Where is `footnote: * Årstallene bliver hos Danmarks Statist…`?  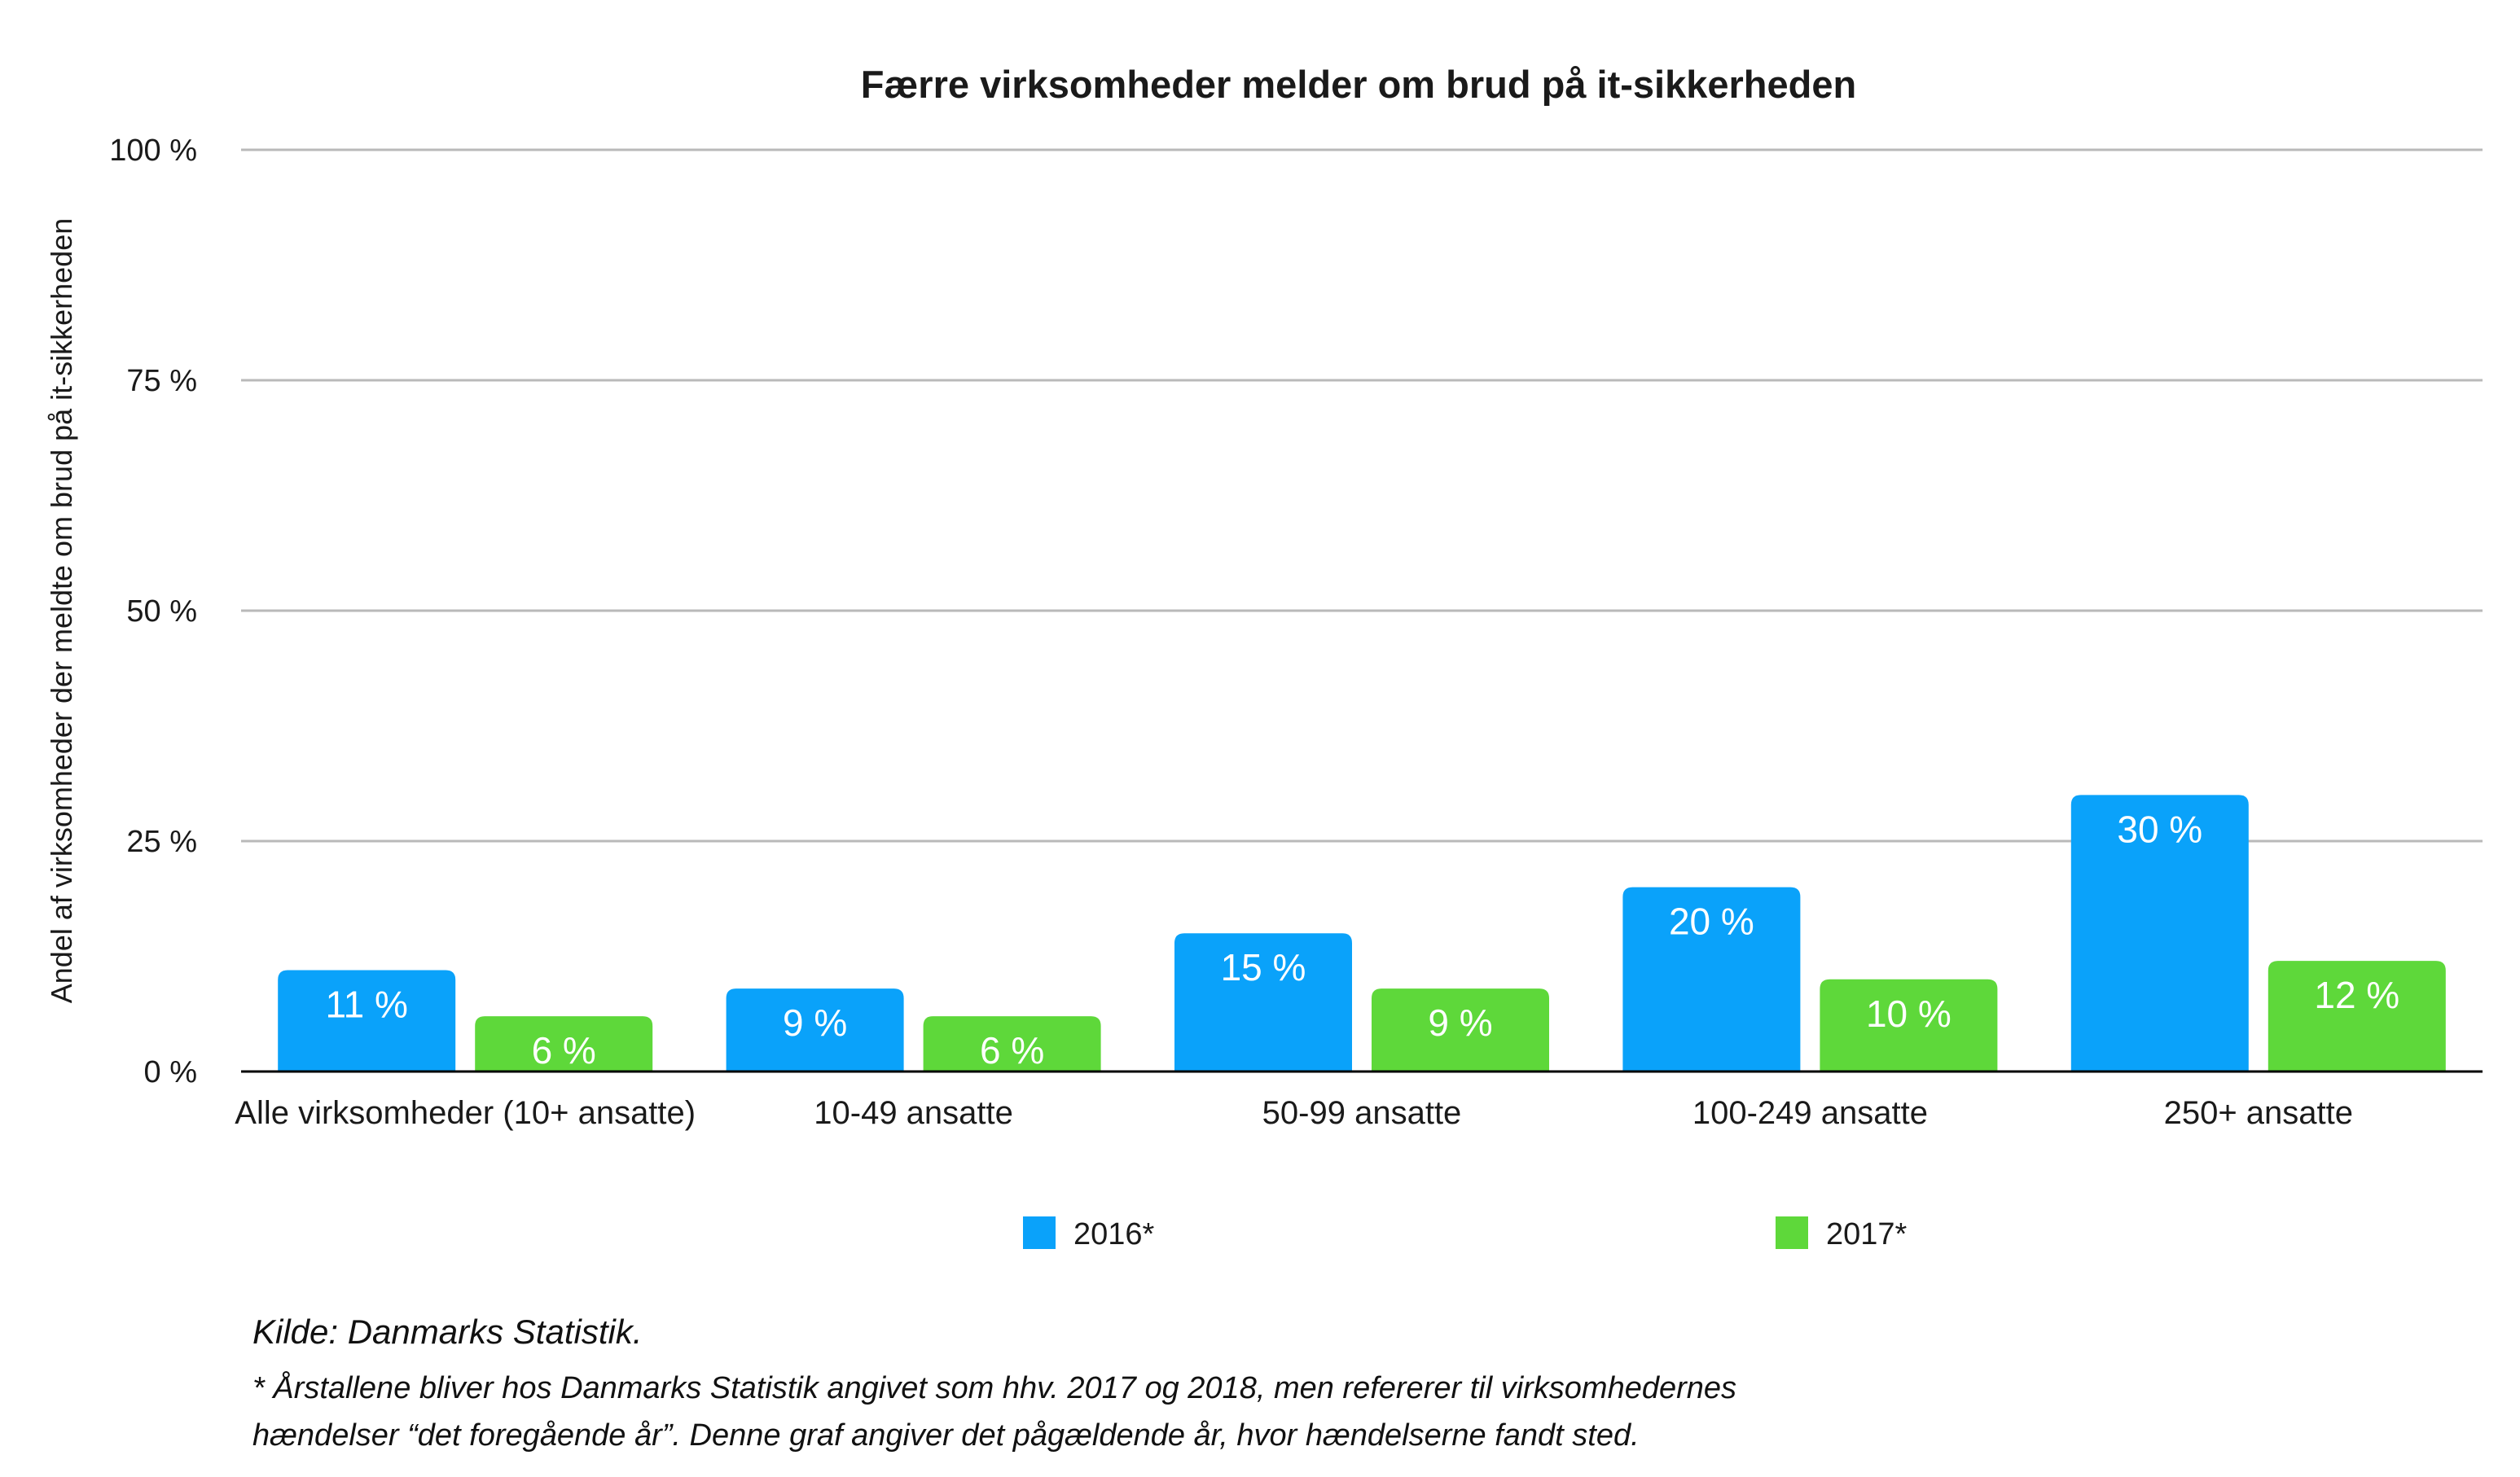 footnote: * Årstallene bliver hos Danmarks Statist… is located at coordinates (1229, 1412).